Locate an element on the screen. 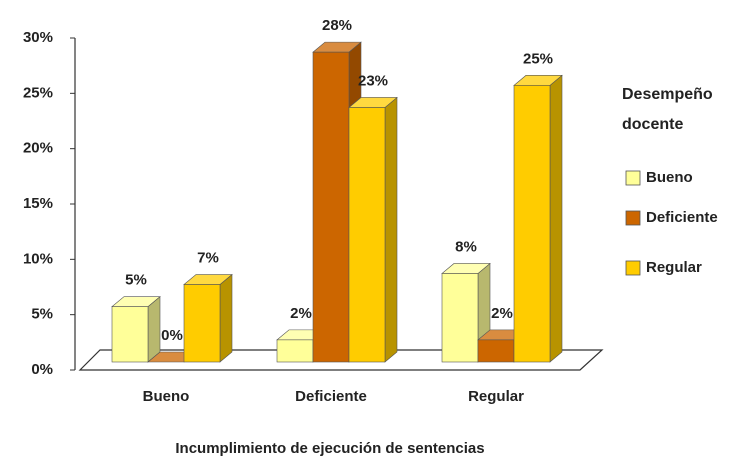  value-label: 8% is located at coordinates (466, 246).